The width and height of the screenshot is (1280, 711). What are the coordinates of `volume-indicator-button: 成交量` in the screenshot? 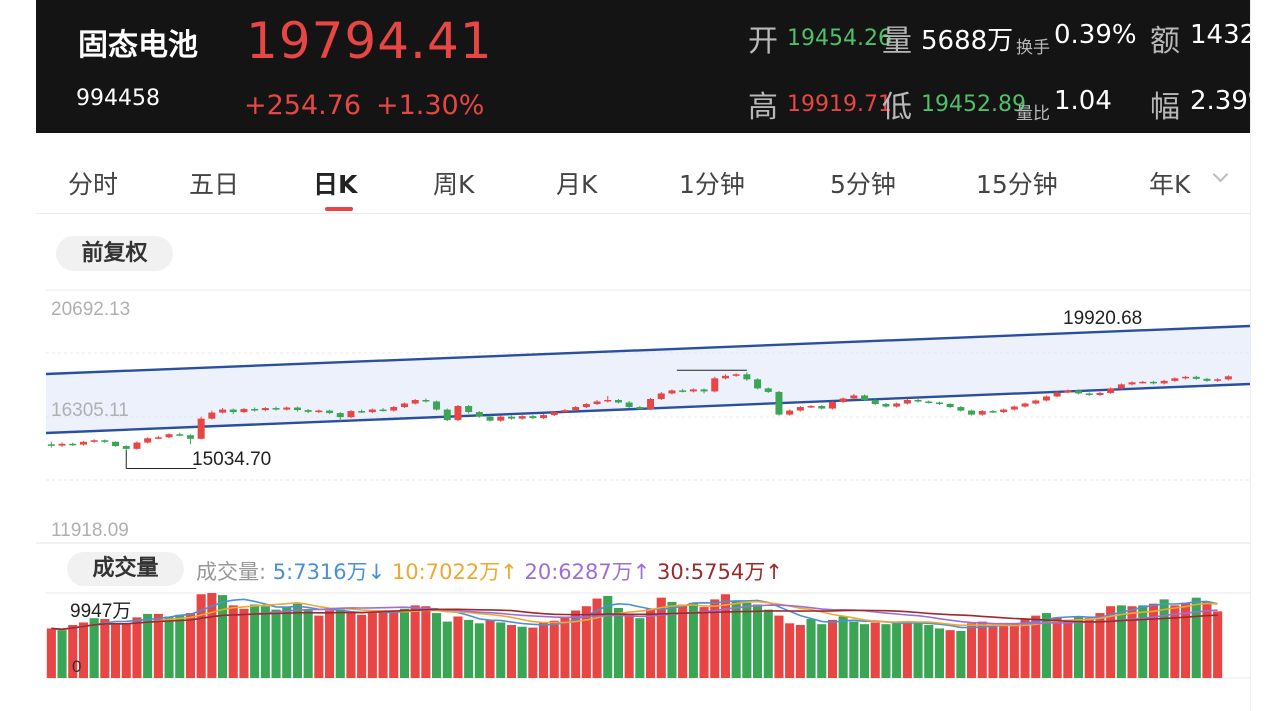 It's located at (125, 569).